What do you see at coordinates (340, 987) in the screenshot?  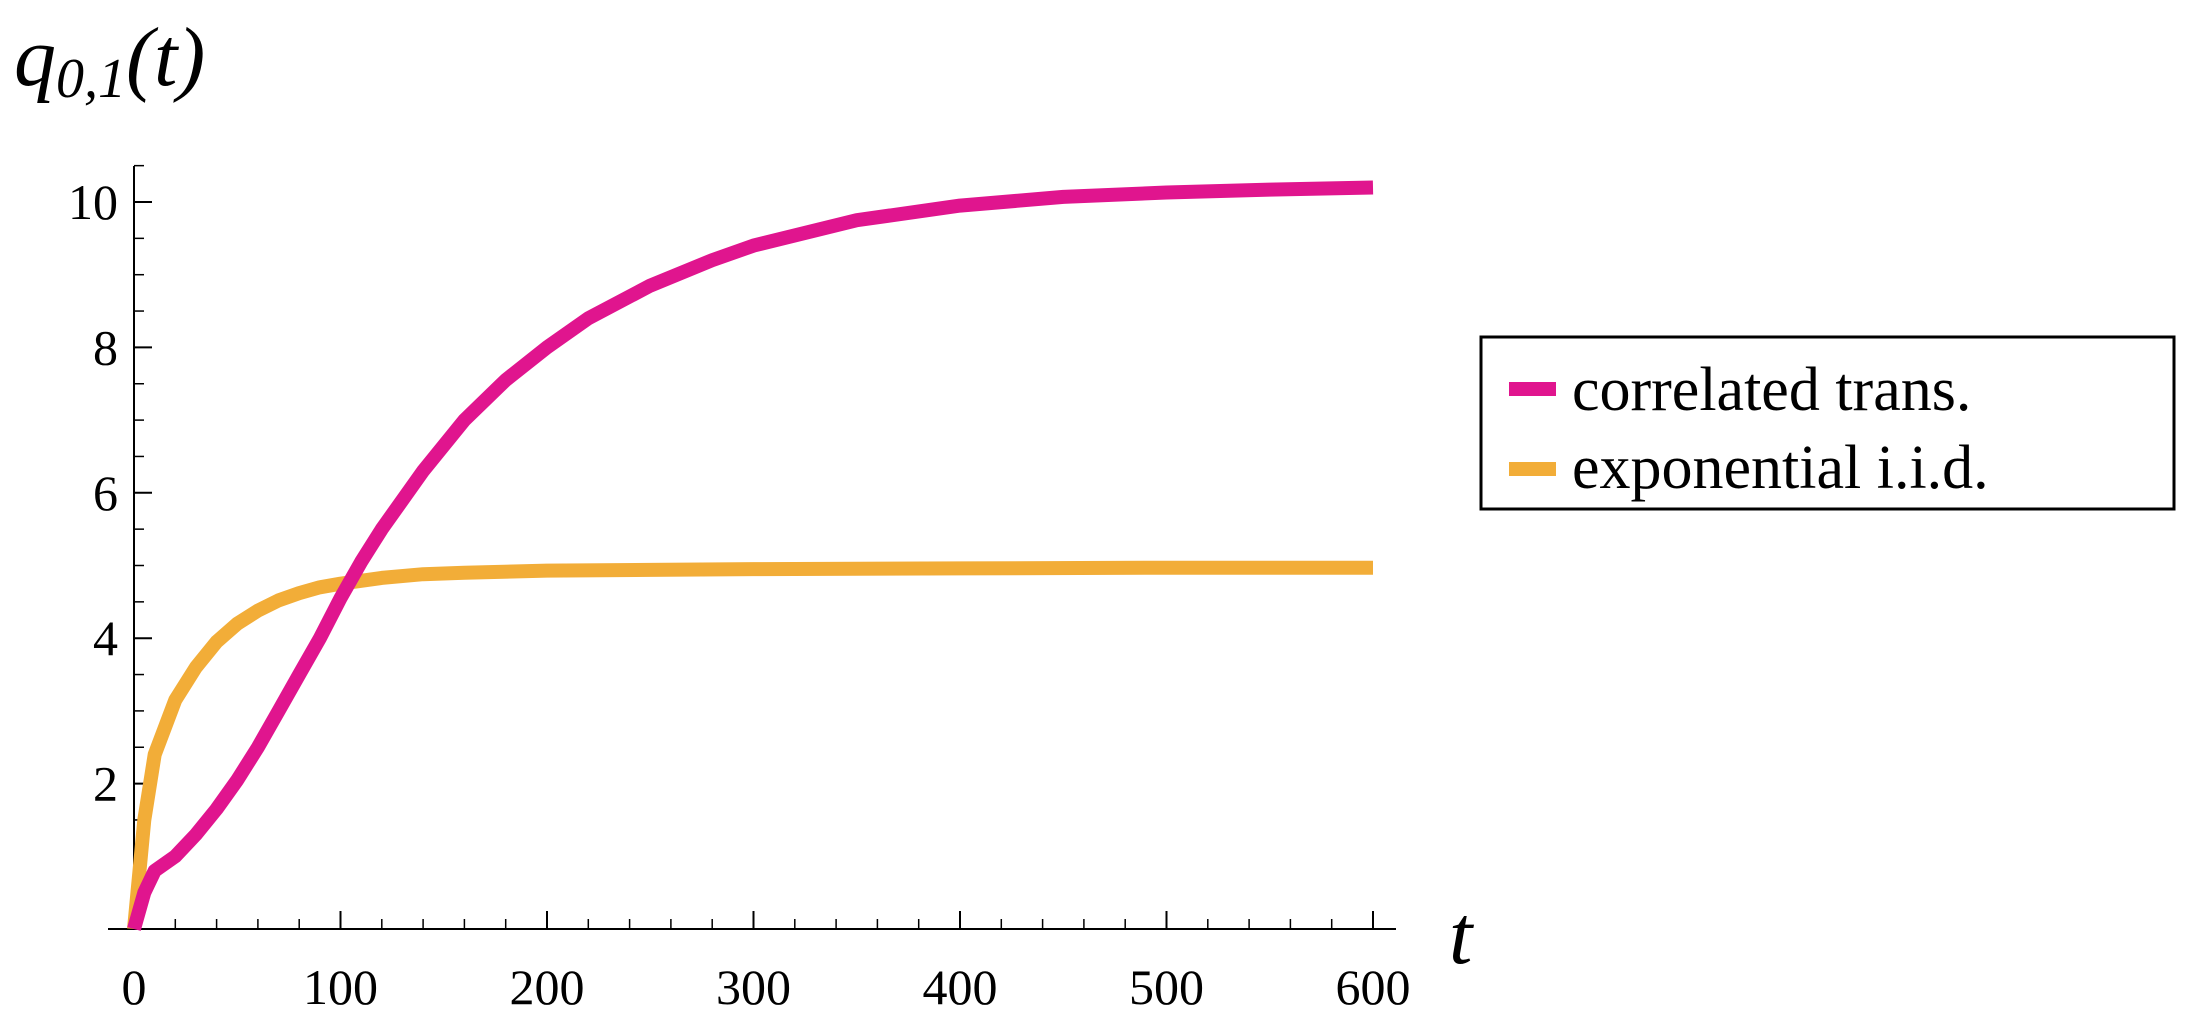 I see `x-tick-label: 100` at bounding box center [340, 987].